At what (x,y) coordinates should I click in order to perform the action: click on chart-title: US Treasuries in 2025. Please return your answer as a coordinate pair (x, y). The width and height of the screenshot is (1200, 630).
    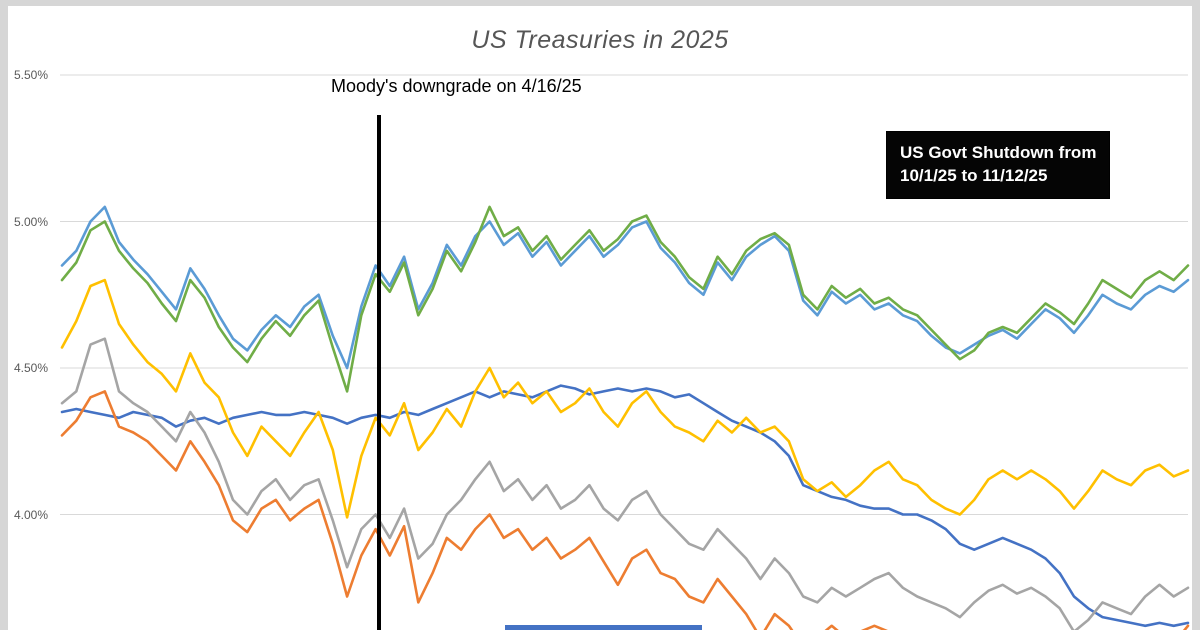
    Looking at the image, I should click on (600, 40).